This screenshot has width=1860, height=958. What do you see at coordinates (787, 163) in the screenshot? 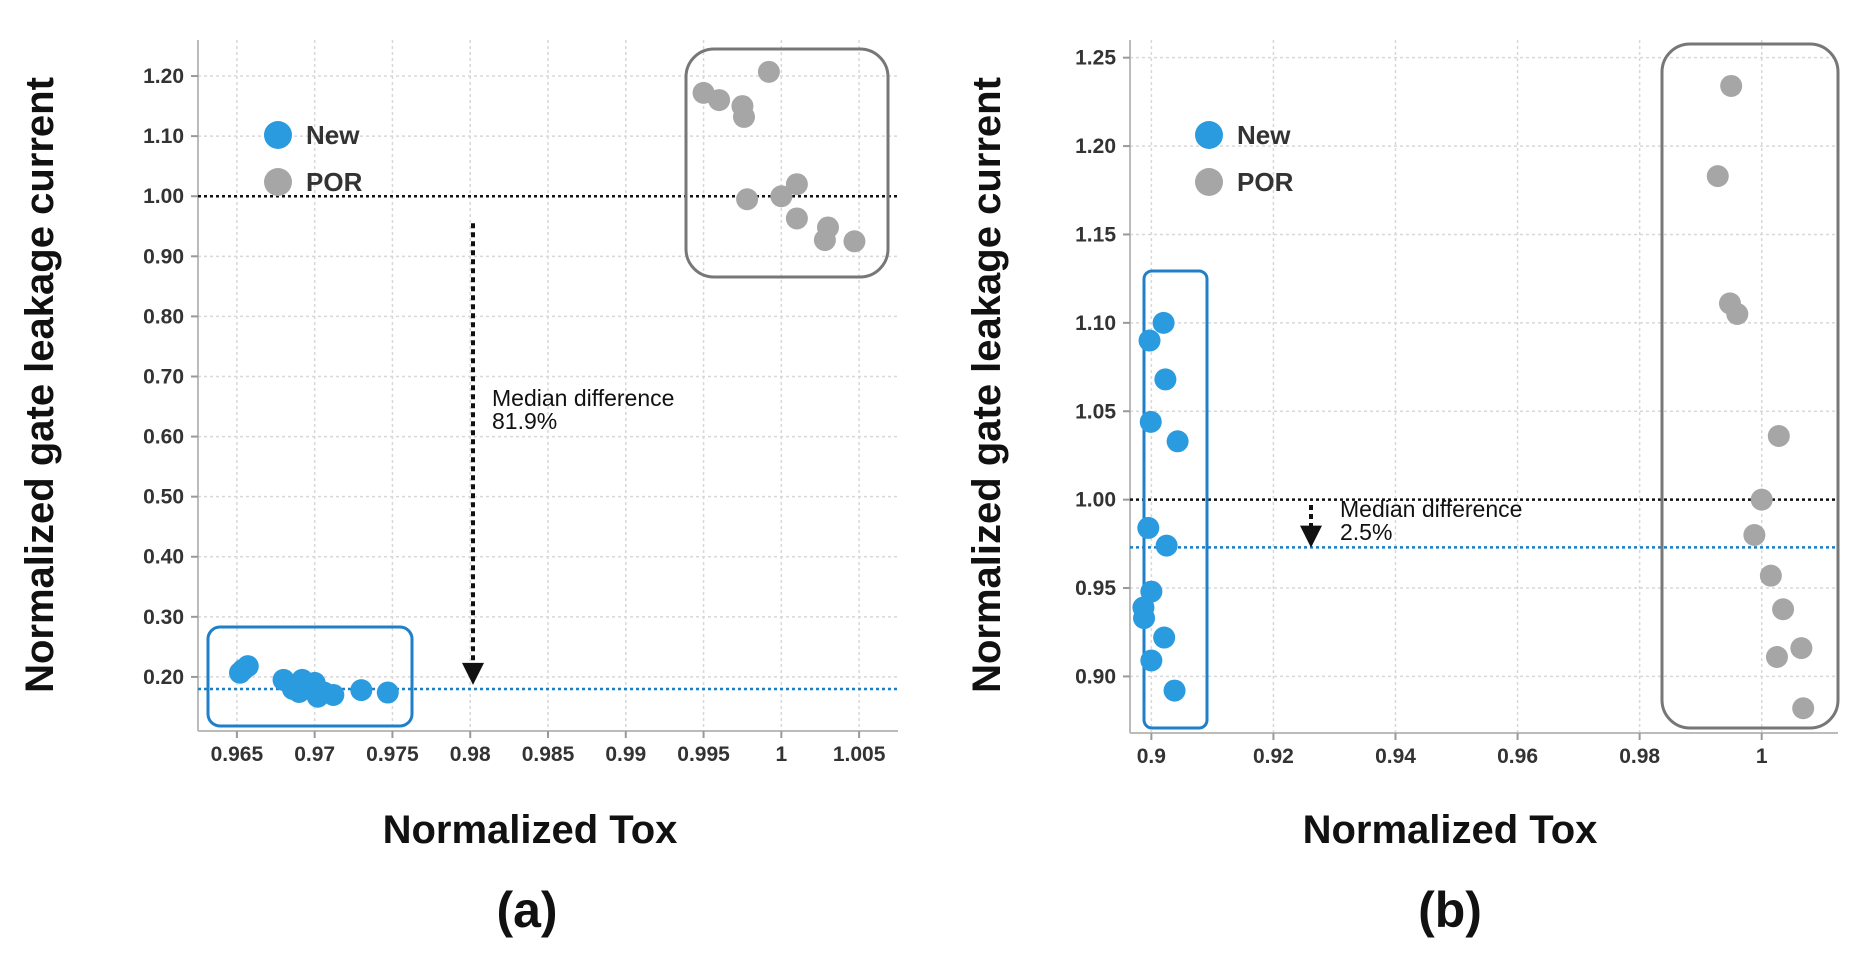
I see `panel-a-box-por` at bounding box center [787, 163].